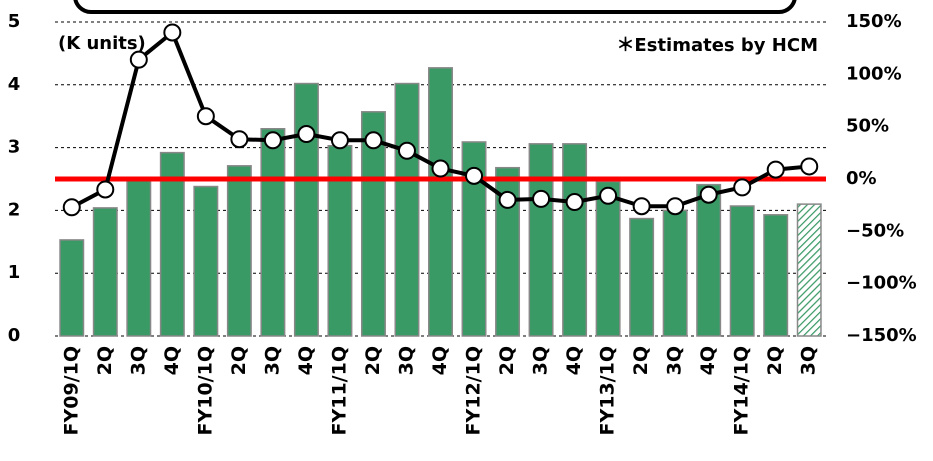  Describe the element at coordinates (608, 391) in the screenshot. I see `x-tick-label: FY13/1Q` at that location.